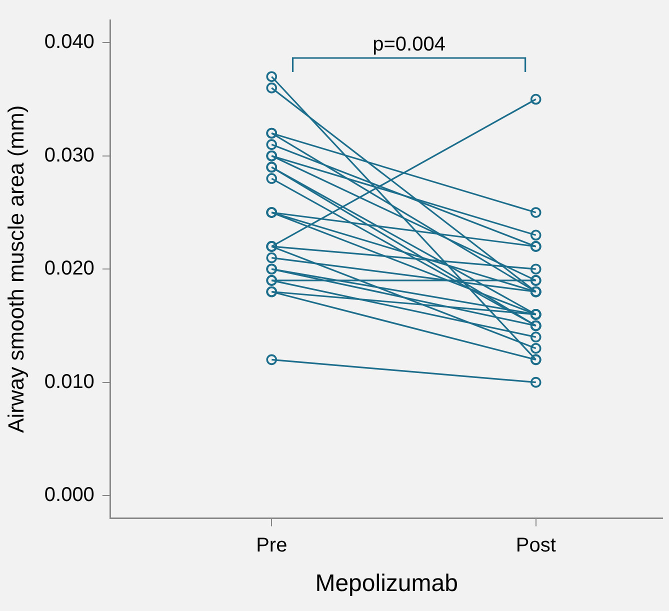 This screenshot has height=611, width=669. What do you see at coordinates (272, 545) in the screenshot?
I see `x-tick-label: Pre` at bounding box center [272, 545].